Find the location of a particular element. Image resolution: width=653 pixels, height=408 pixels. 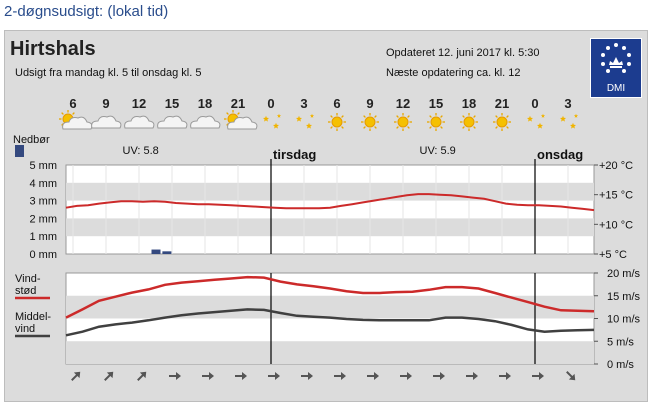

uv-label: UV: 5.9 is located at coordinates (438, 151).